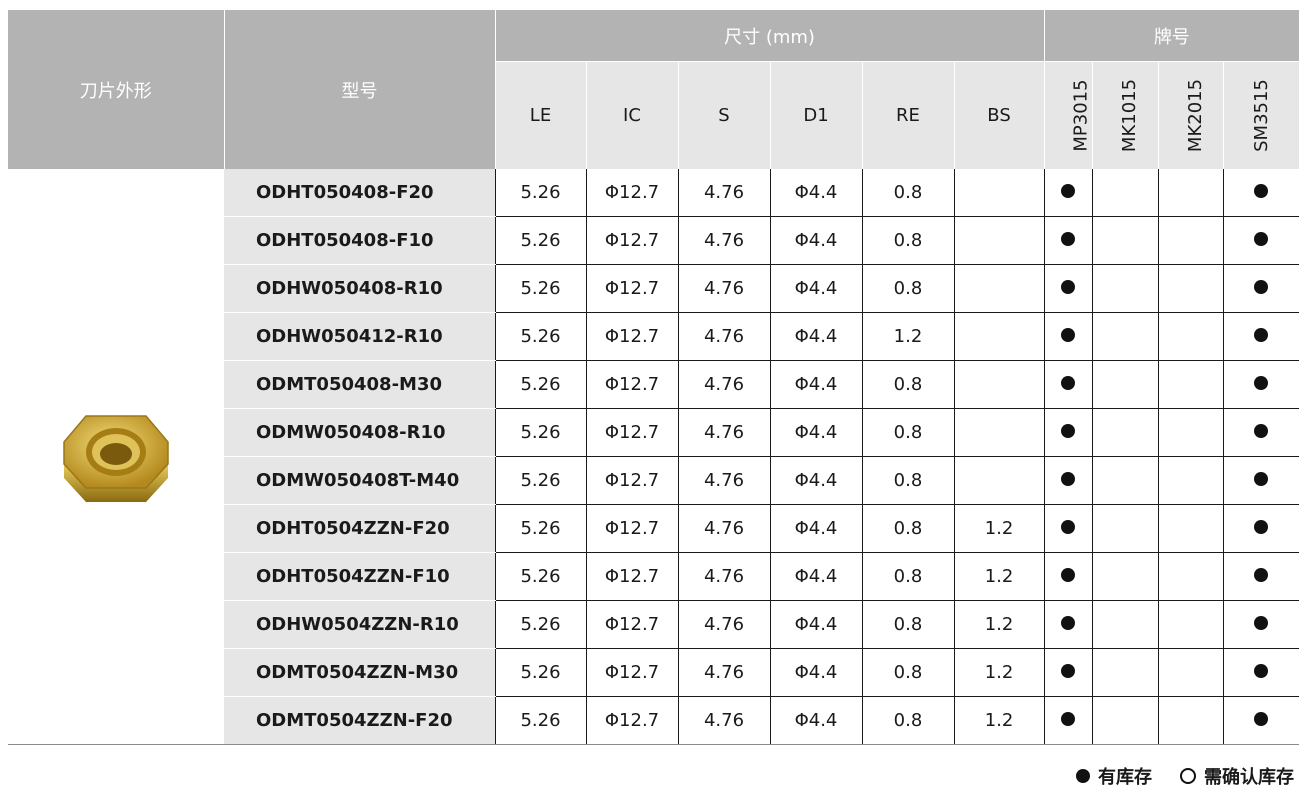 This screenshot has width=1306, height=804. I want to click on dimensions-group-header: 尺寸 (mm), so click(769, 35).